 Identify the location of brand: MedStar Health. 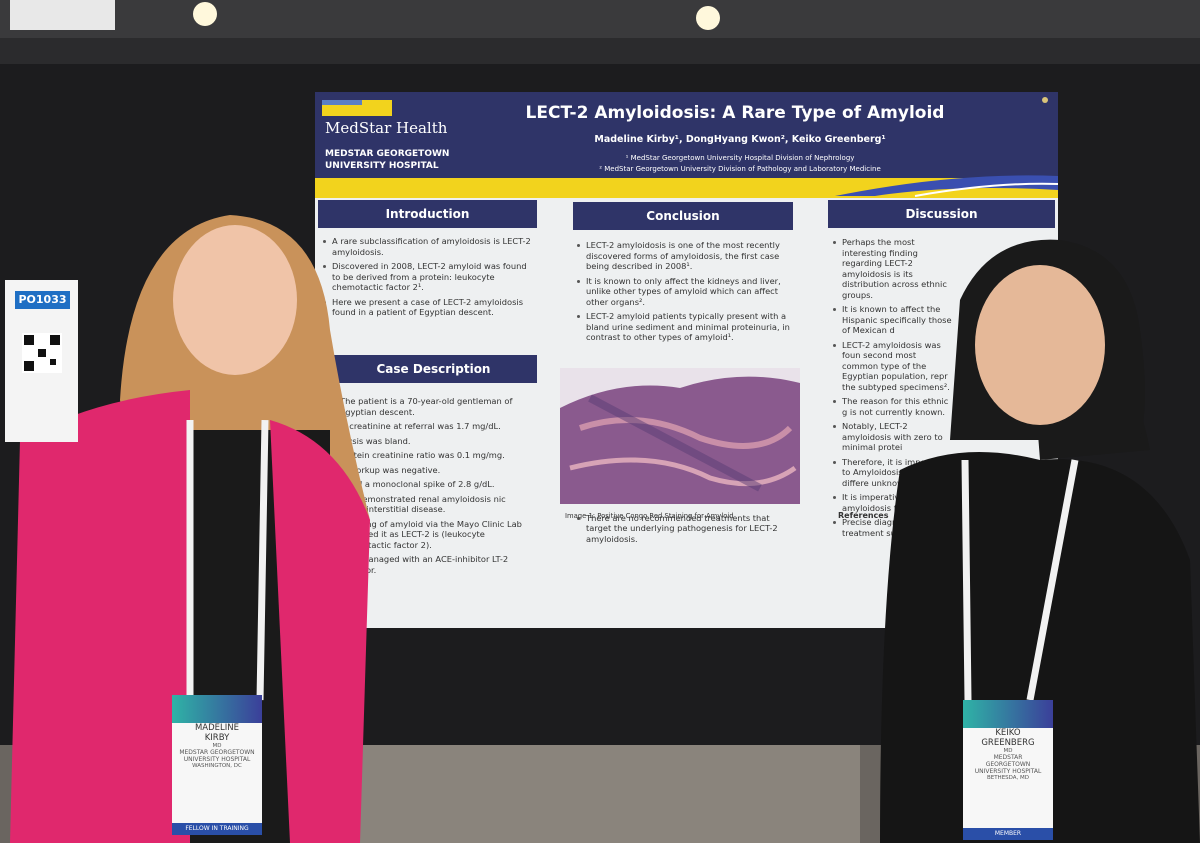
(386, 128).